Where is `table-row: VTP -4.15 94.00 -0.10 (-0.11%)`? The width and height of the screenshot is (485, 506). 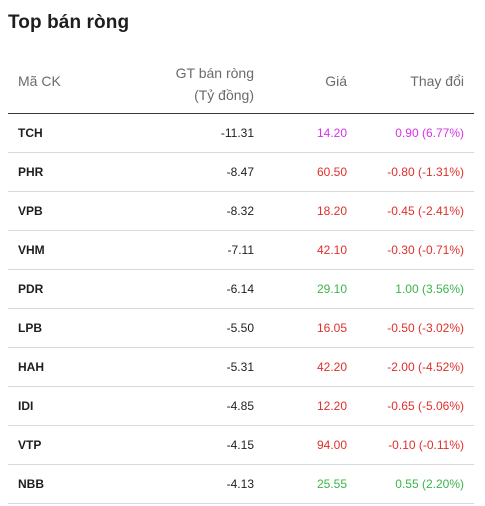 table-row: VTP -4.15 94.00 -0.10 (-0.11%) is located at coordinates (241, 445).